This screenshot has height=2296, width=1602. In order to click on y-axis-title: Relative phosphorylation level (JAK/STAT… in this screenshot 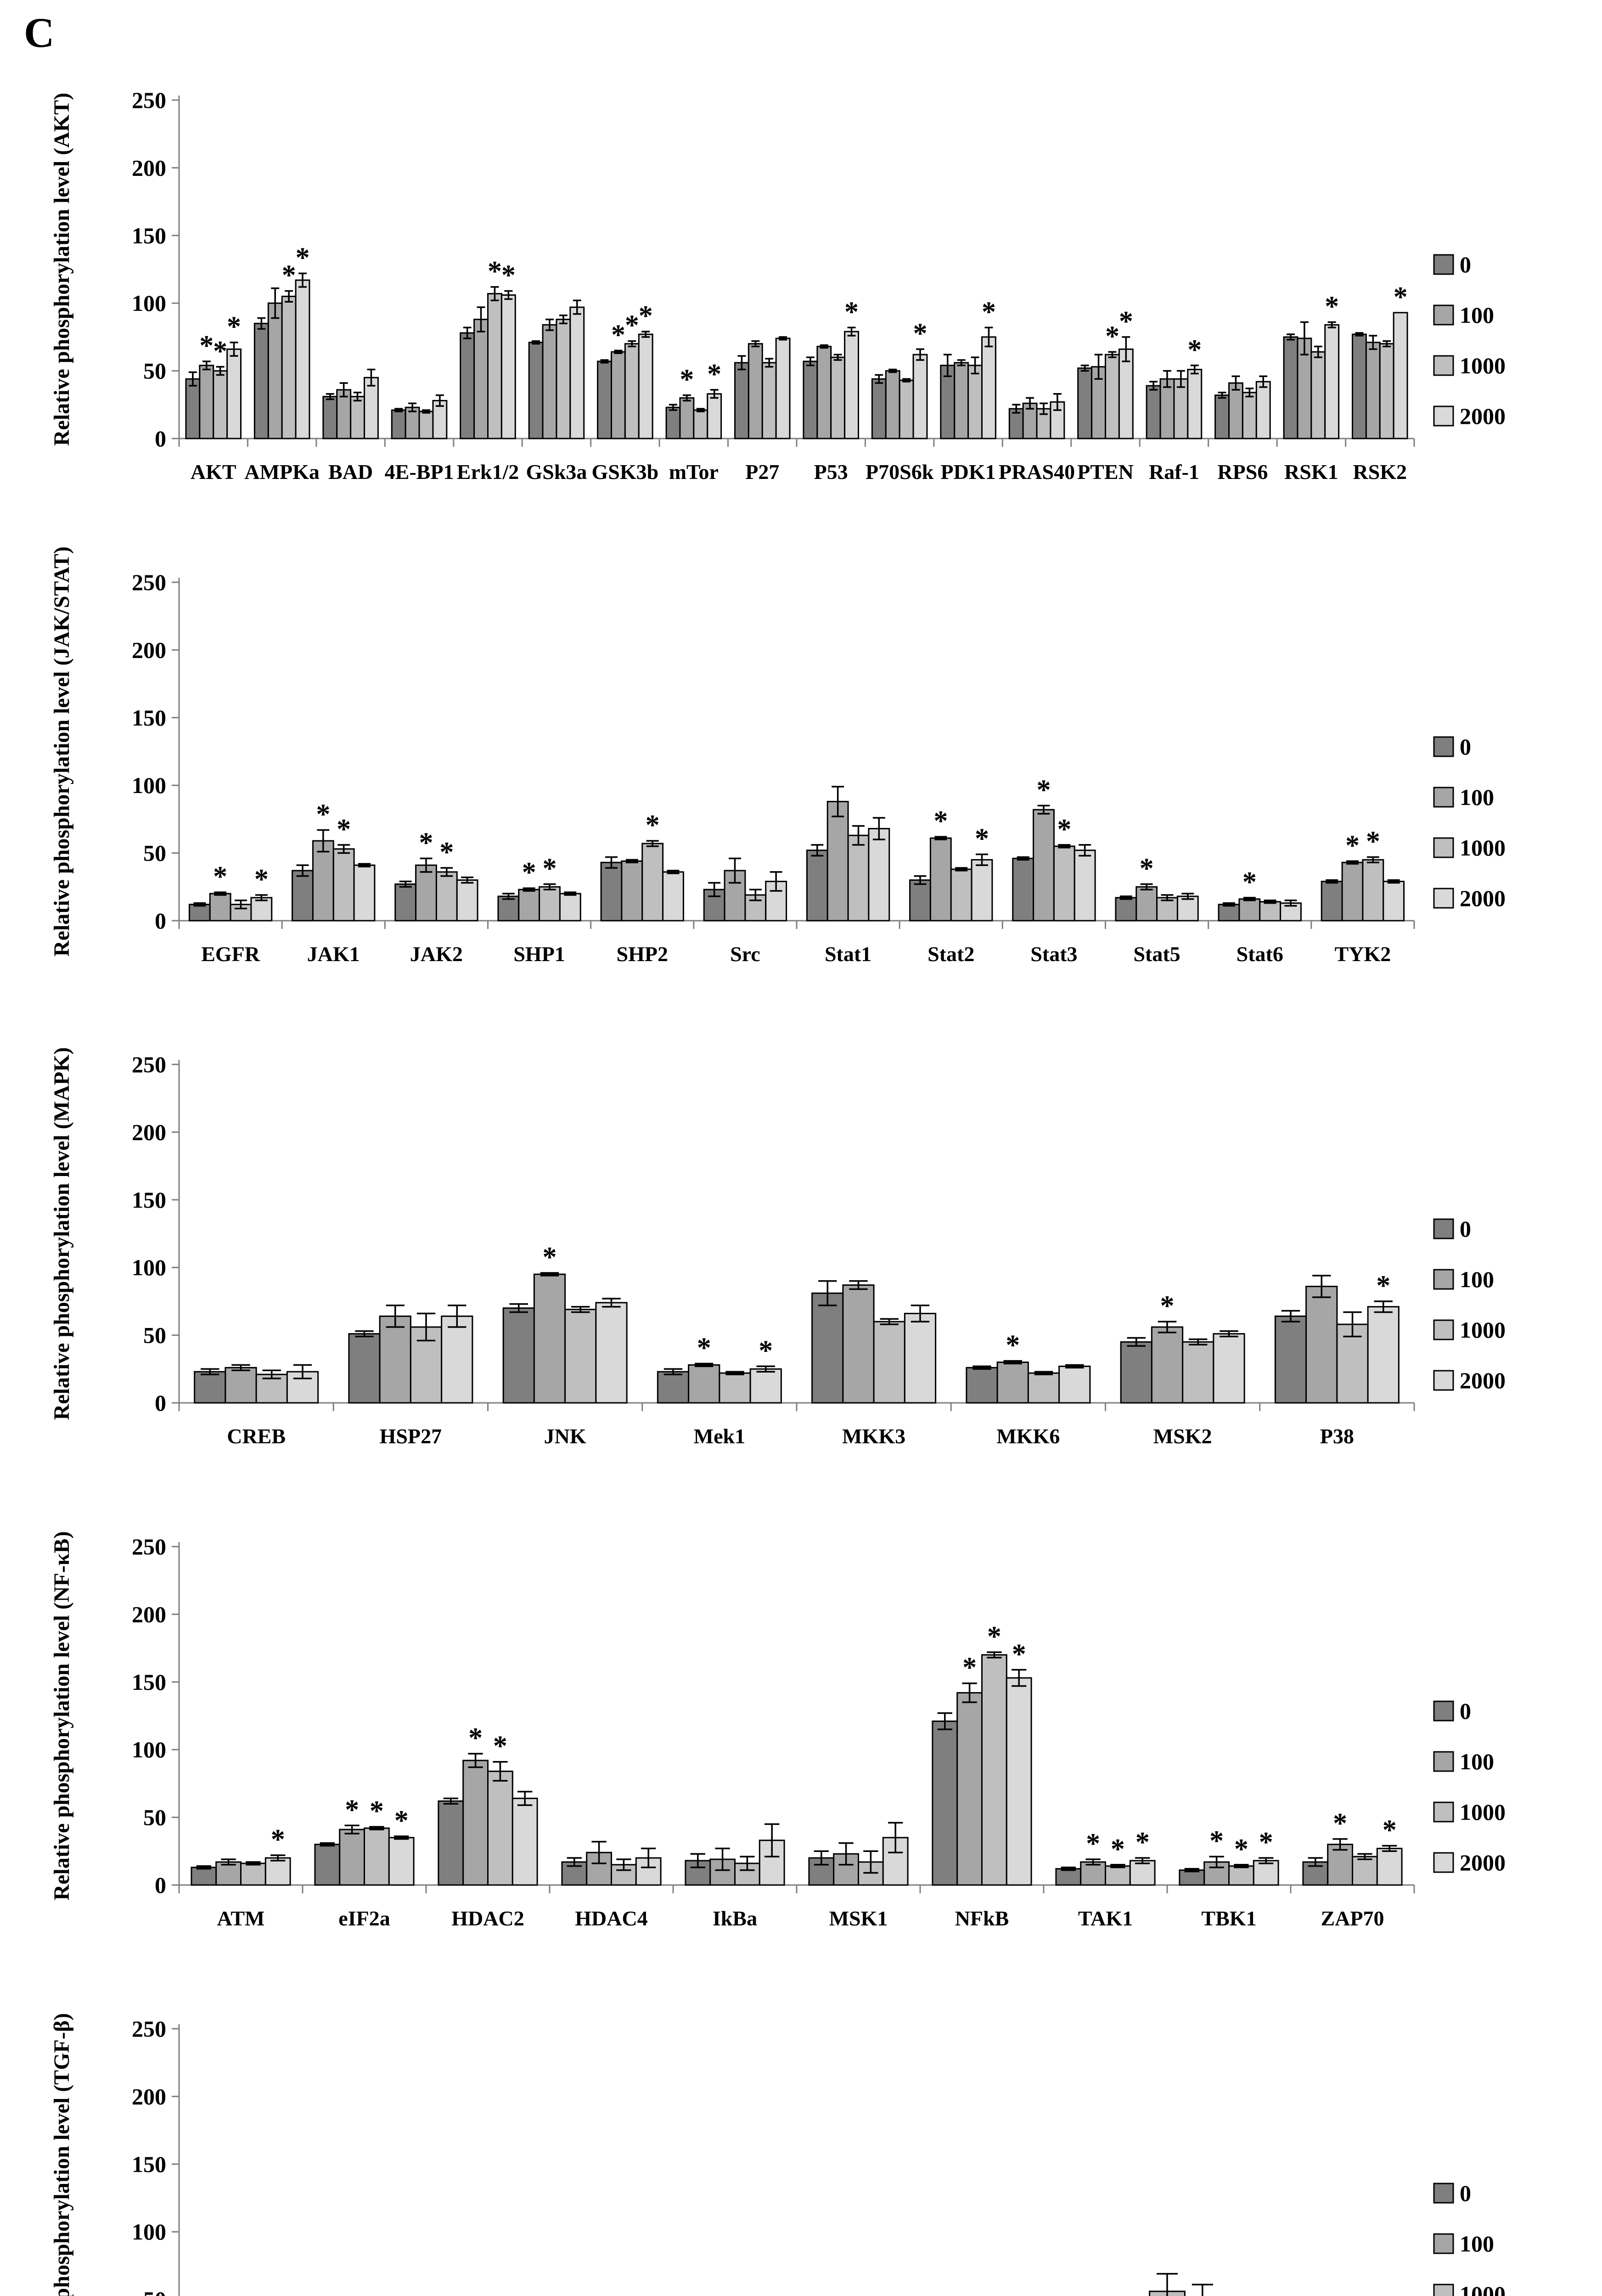, I will do `click(62, 752)`.